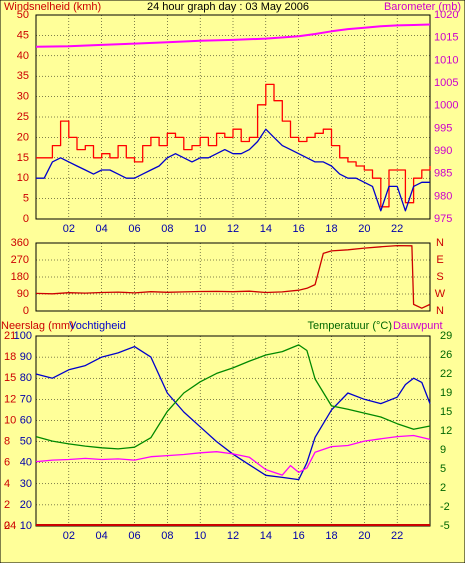  Describe the element at coordinates (439, 260) in the screenshot. I see `wind-direction-compass-tick: E` at that location.